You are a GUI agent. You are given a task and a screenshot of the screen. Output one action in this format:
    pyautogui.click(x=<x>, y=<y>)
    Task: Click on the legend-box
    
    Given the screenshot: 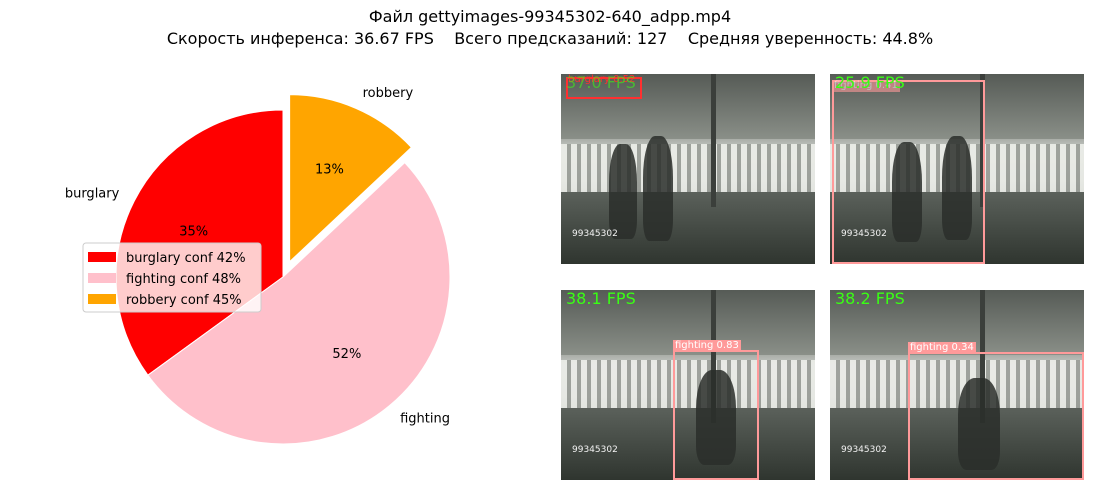 What is the action you would take?
    pyautogui.click(x=172, y=277)
    